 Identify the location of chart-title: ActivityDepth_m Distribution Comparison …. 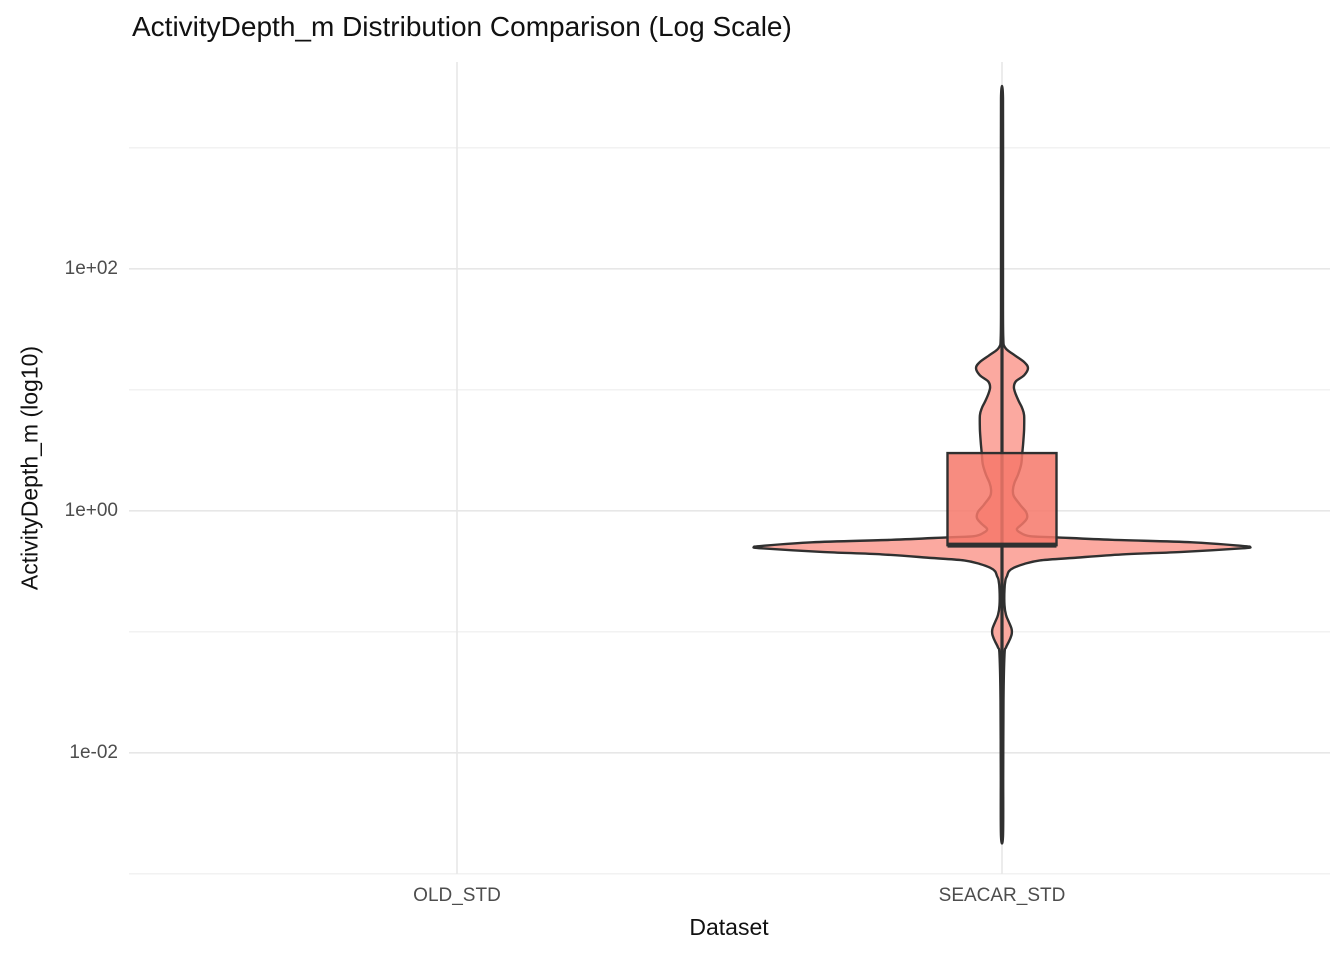
(462, 26).